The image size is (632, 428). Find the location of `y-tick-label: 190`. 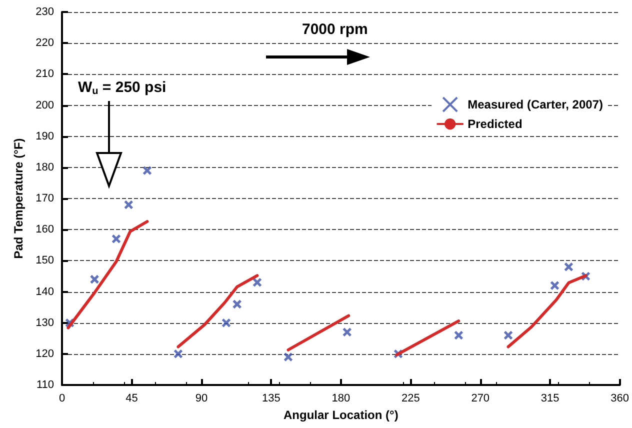

y-tick-label: 190 is located at coordinates (45, 136).